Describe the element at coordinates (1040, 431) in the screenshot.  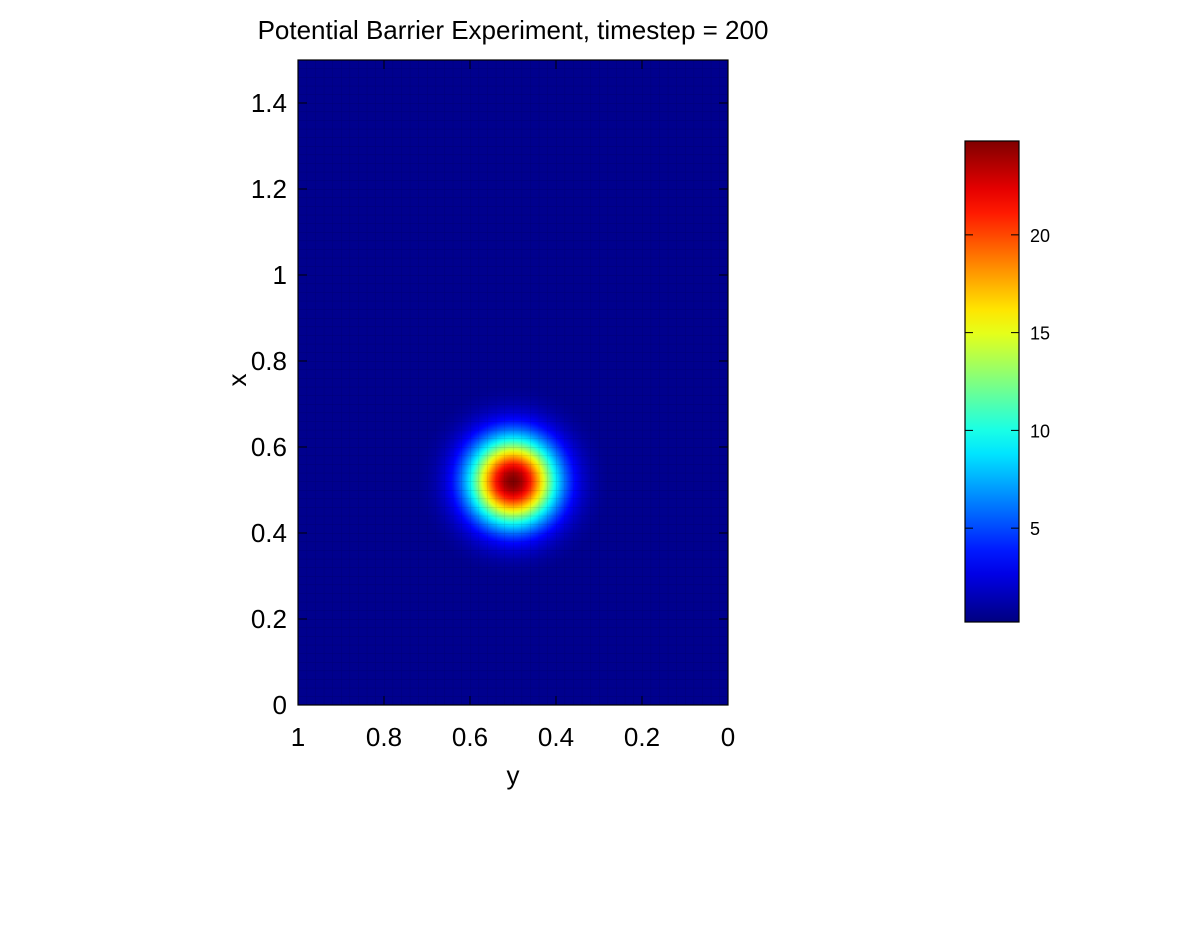
I see `colorbar-tick-label: 10` at that location.